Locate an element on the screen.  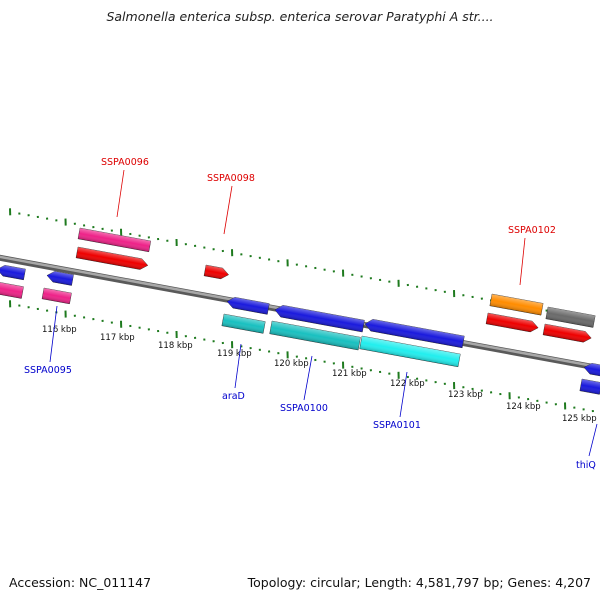
gene-sspa0098 is located at coordinates (216, 272).